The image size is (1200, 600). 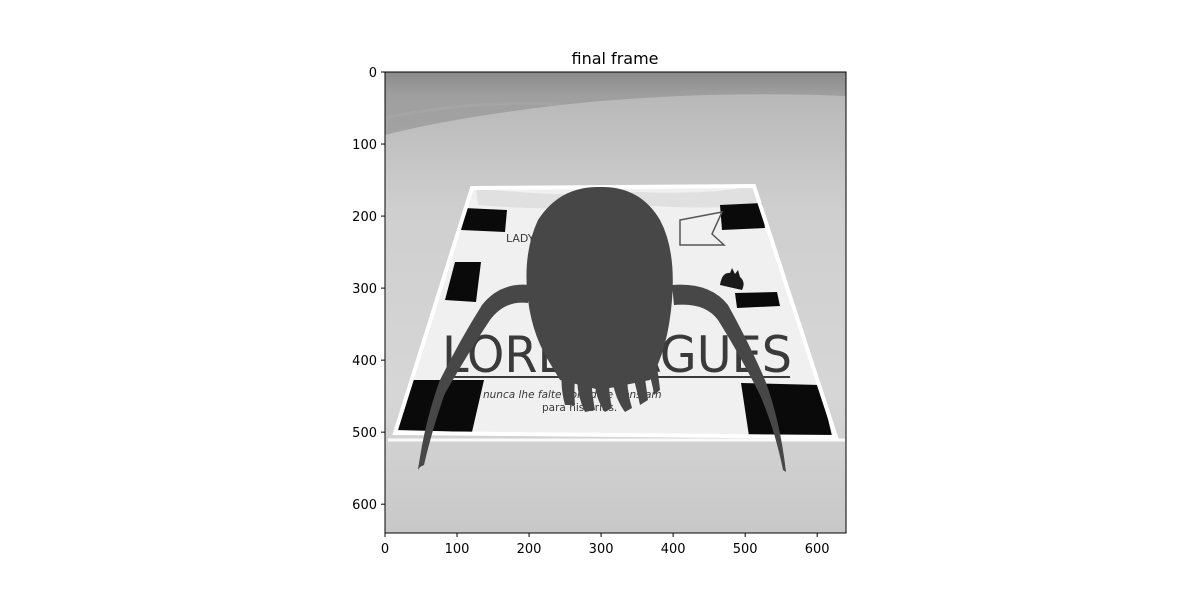 What do you see at coordinates (757, 300) in the screenshot?
I see `marker-mid-right` at bounding box center [757, 300].